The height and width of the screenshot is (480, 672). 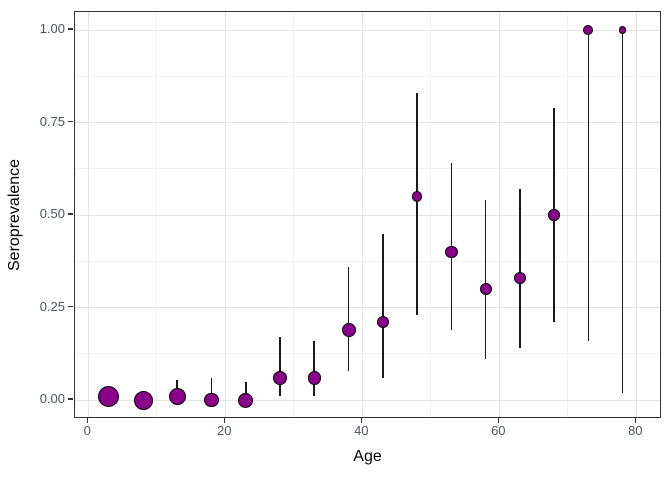 I want to click on x-tick-label: 40, so click(x=361, y=430).